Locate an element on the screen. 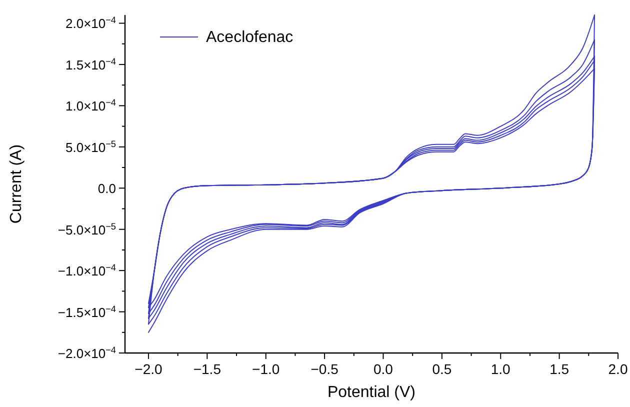  legend-label: Aceclofenac is located at coordinates (250, 37).